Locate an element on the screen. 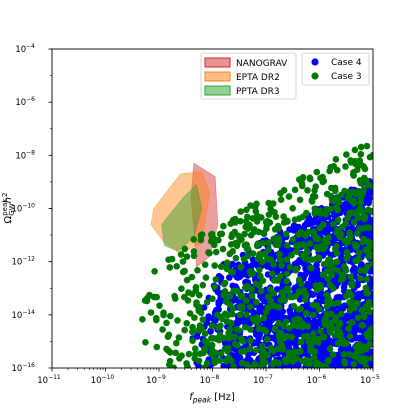 The image size is (415, 415). legend-series-box is located at coordinates (335, 69).